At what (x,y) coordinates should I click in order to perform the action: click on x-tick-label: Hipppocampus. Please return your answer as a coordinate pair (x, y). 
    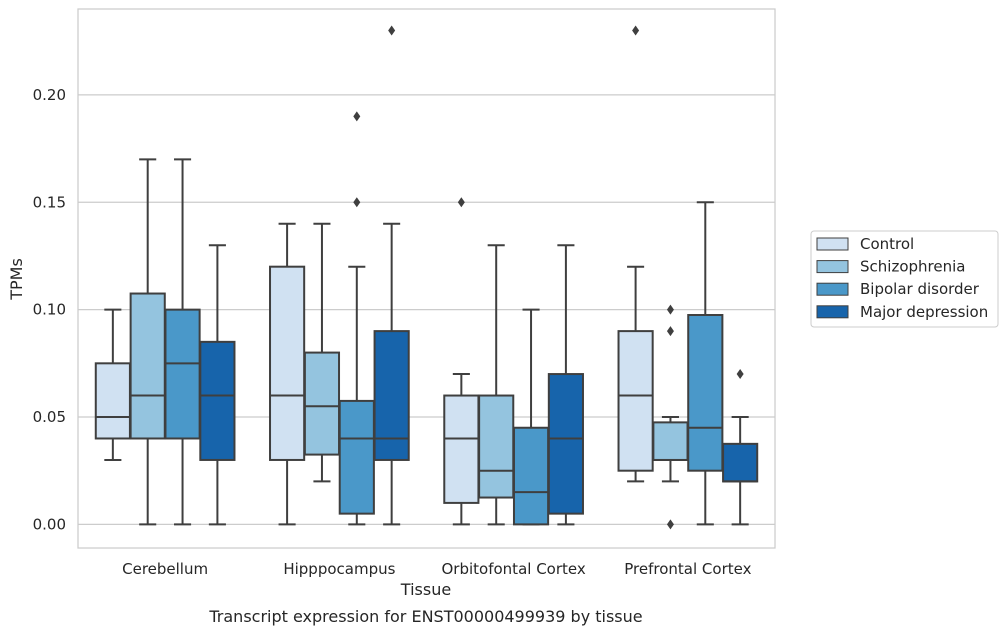
    Looking at the image, I should click on (339, 569).